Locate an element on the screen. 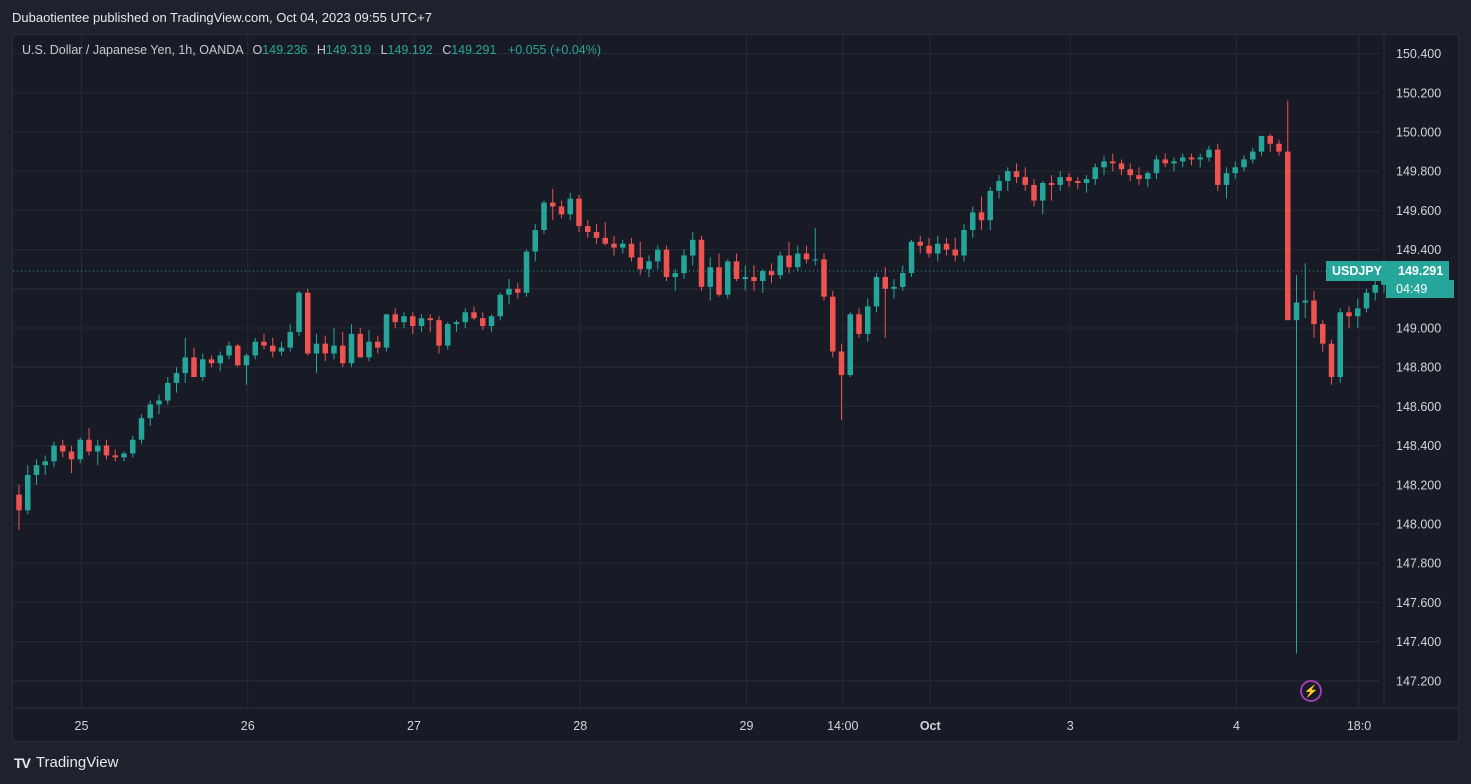 The width and height of the screenshot is (1471, 784). x-tick-label: 29 is located at coordinates (747, 726).